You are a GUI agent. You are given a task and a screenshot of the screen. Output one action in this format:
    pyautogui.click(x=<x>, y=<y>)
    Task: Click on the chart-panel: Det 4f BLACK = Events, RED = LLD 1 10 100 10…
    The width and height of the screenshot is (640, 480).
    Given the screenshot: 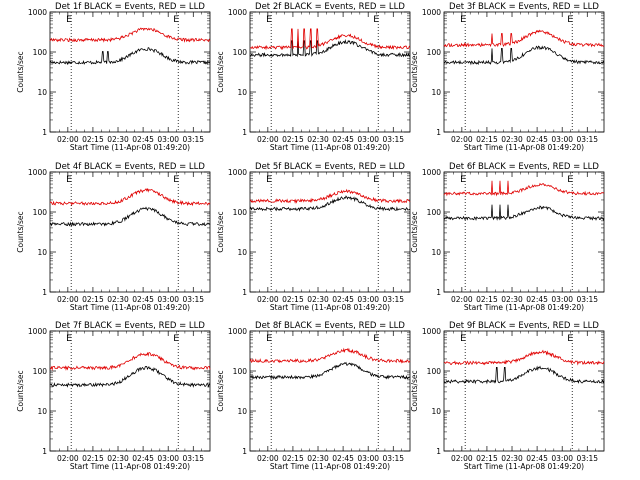 What is the action you would take?
    pyautogui.click(x=113, y=237)
    